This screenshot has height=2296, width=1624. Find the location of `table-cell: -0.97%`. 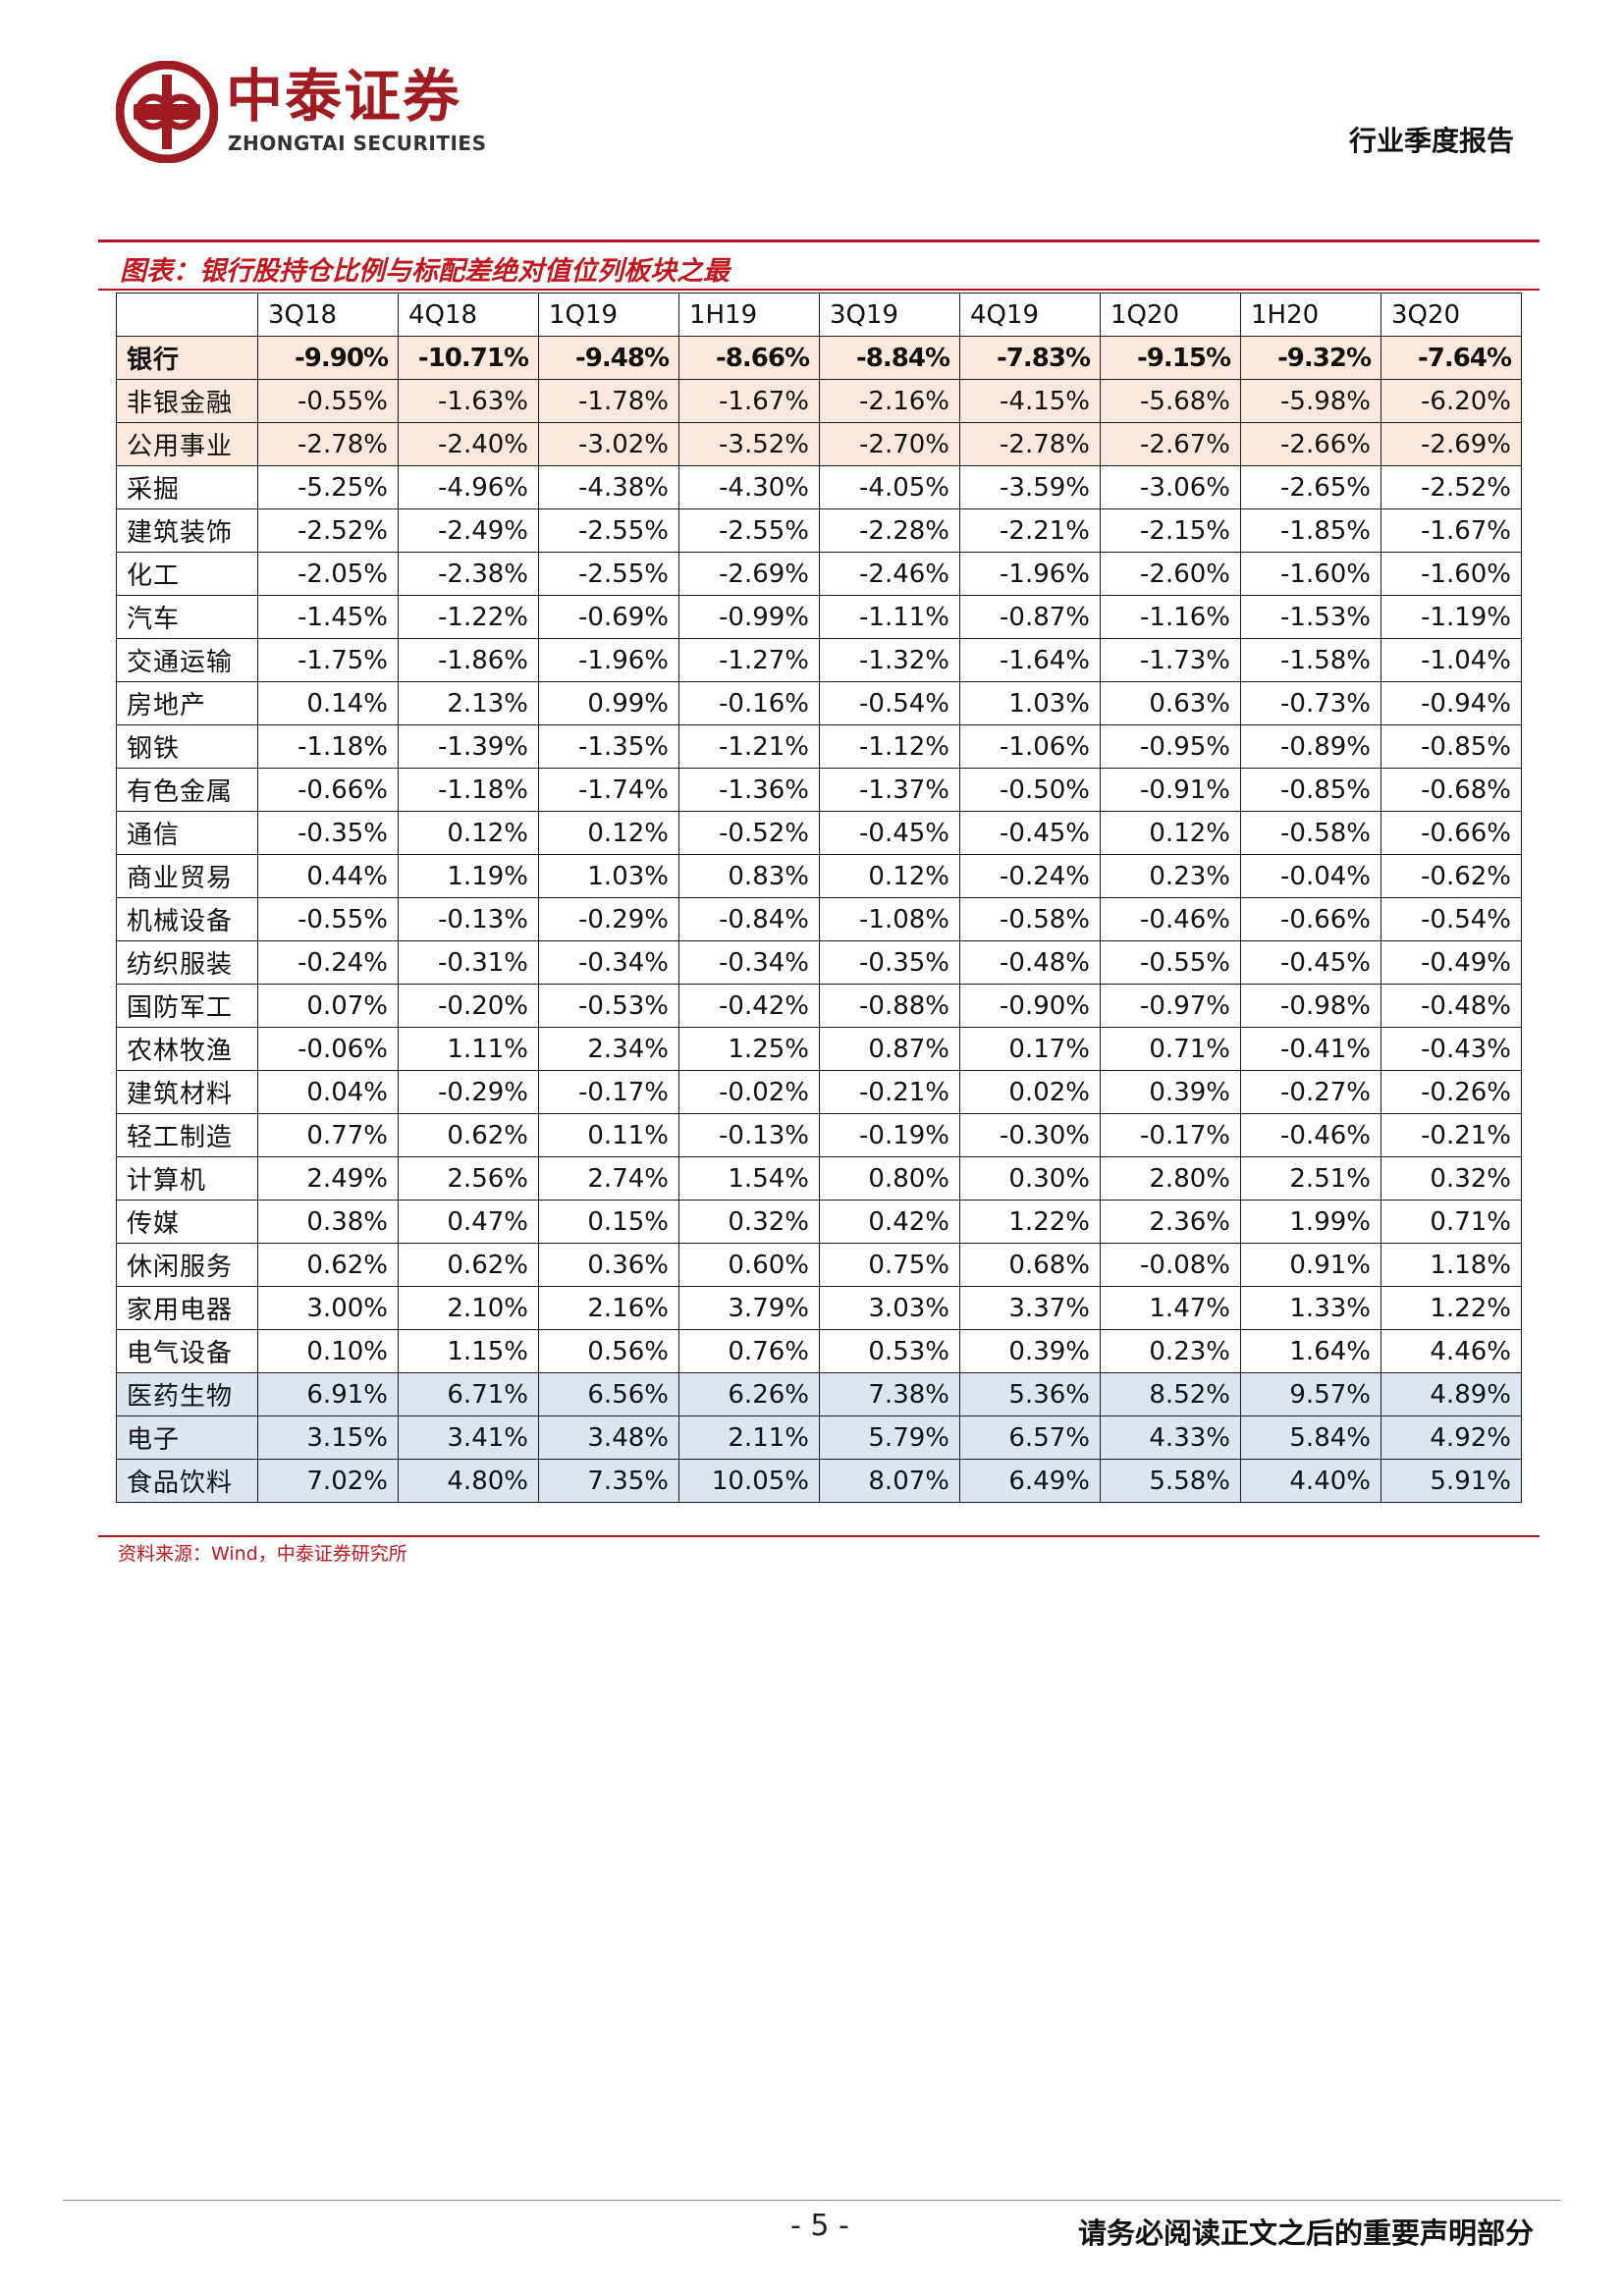

table-cell: -0.97% is located at coordinates (1170, 1006).